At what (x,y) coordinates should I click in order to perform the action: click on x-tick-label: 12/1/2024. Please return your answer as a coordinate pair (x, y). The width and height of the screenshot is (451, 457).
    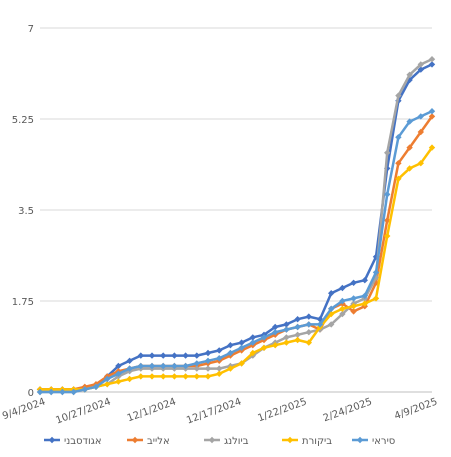
    Looking at the image, I should click on (152, 410).